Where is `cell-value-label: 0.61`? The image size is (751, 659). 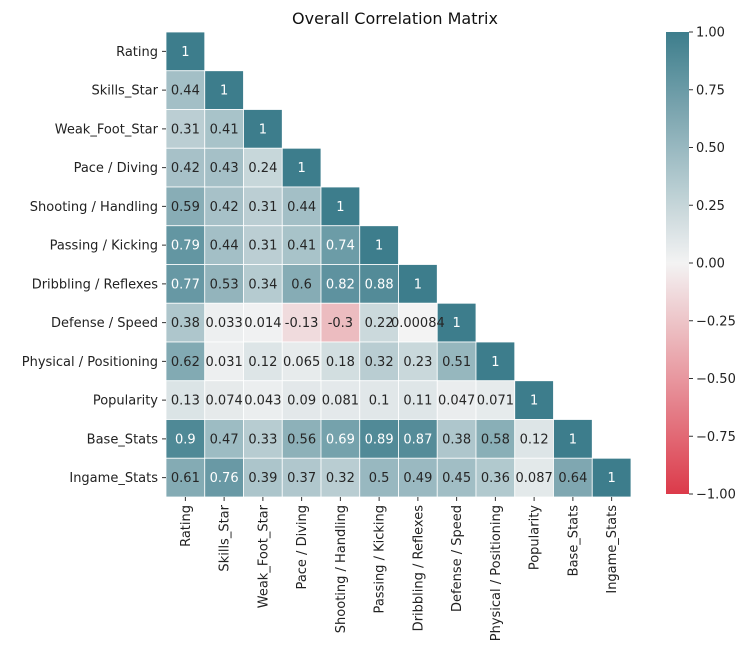
cell-value-label: 0.61 is located at coordinates (185, 478).